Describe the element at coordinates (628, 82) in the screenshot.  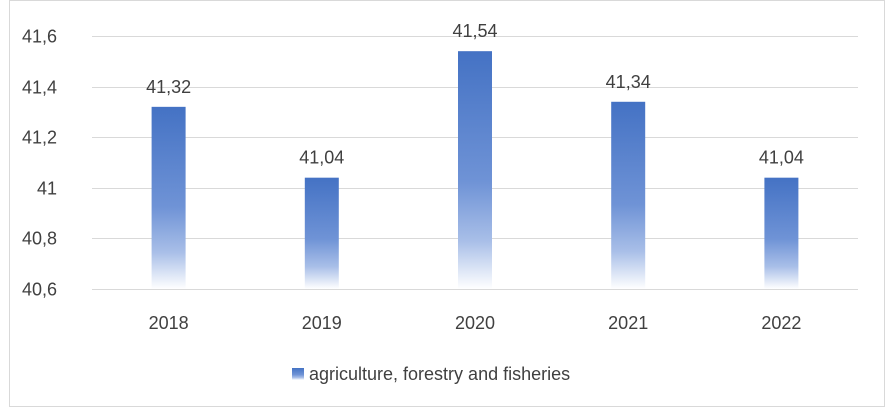
I see `bar-value-label: 41,34` at that location.